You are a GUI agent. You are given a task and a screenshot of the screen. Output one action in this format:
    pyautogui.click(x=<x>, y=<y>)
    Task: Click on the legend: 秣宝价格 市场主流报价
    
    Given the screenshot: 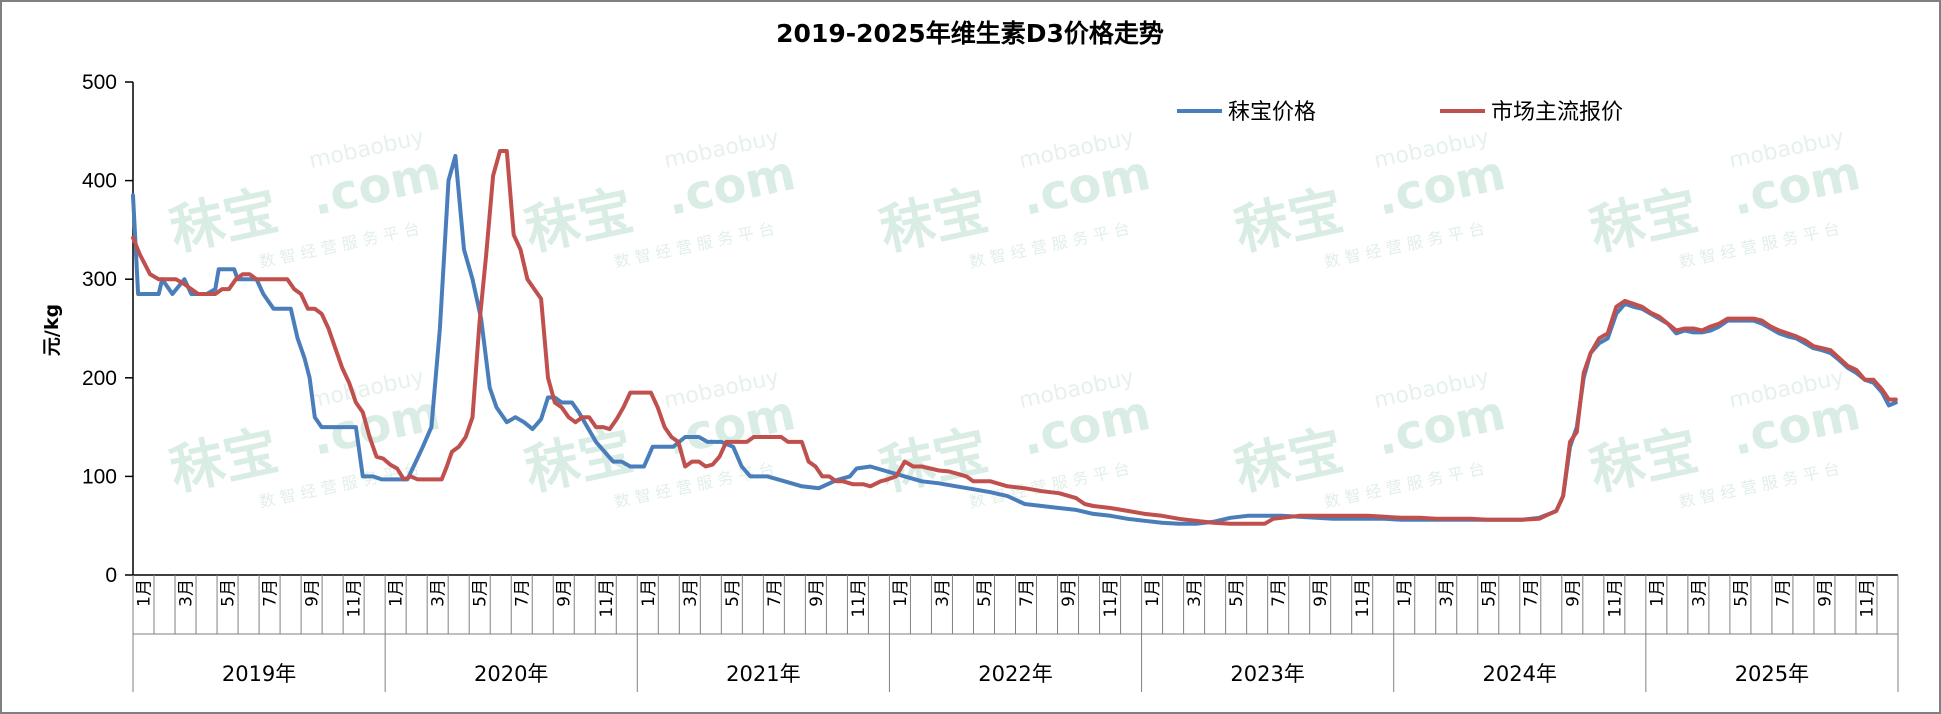 What is the action you would take?
    pyautogui.click(x=1400, y=112)
    